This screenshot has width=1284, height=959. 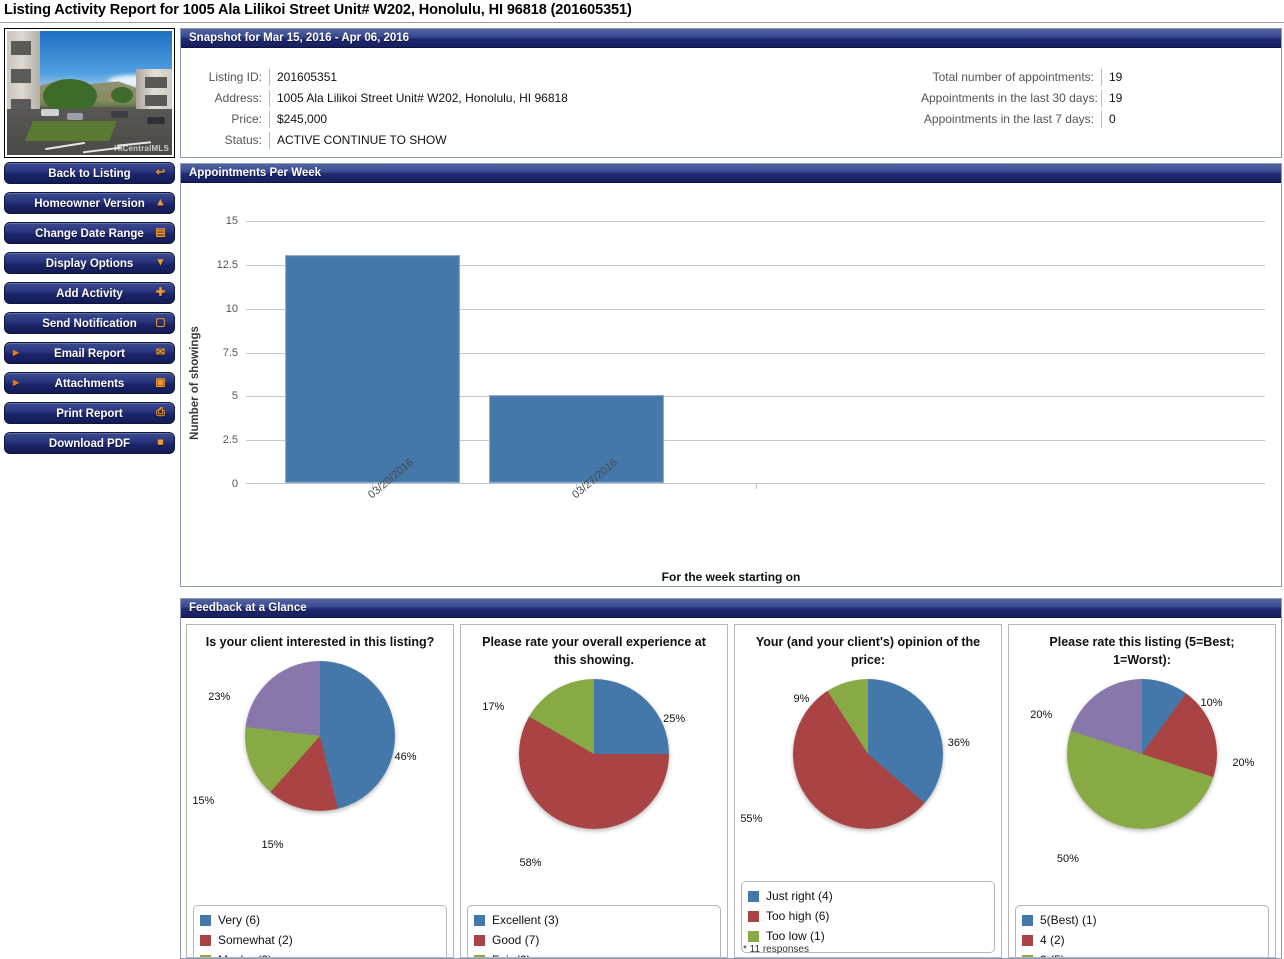 I want to click on snapshot-field: Total number of appointments: 19, so click(x=1021, y=79).